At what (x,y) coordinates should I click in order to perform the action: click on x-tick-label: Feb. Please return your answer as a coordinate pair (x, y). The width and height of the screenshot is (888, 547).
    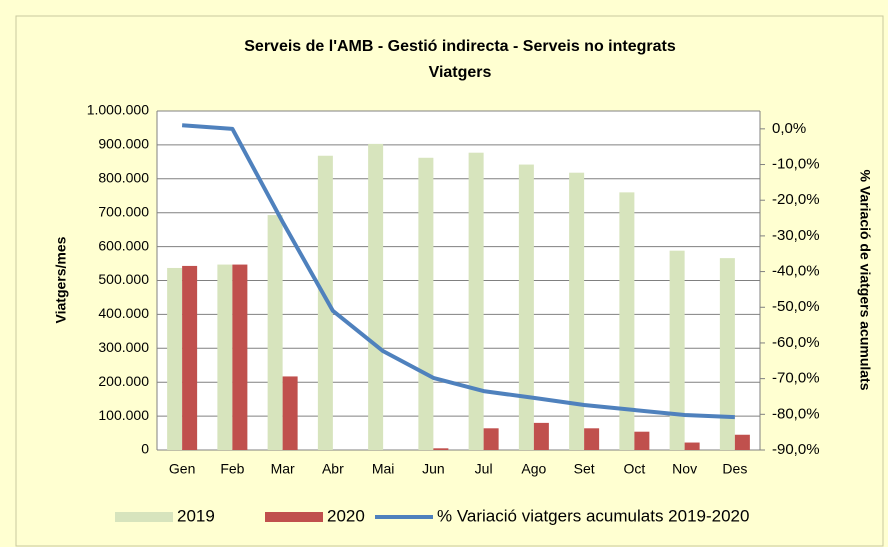
    Looking at the image, I should click on (232, 469).